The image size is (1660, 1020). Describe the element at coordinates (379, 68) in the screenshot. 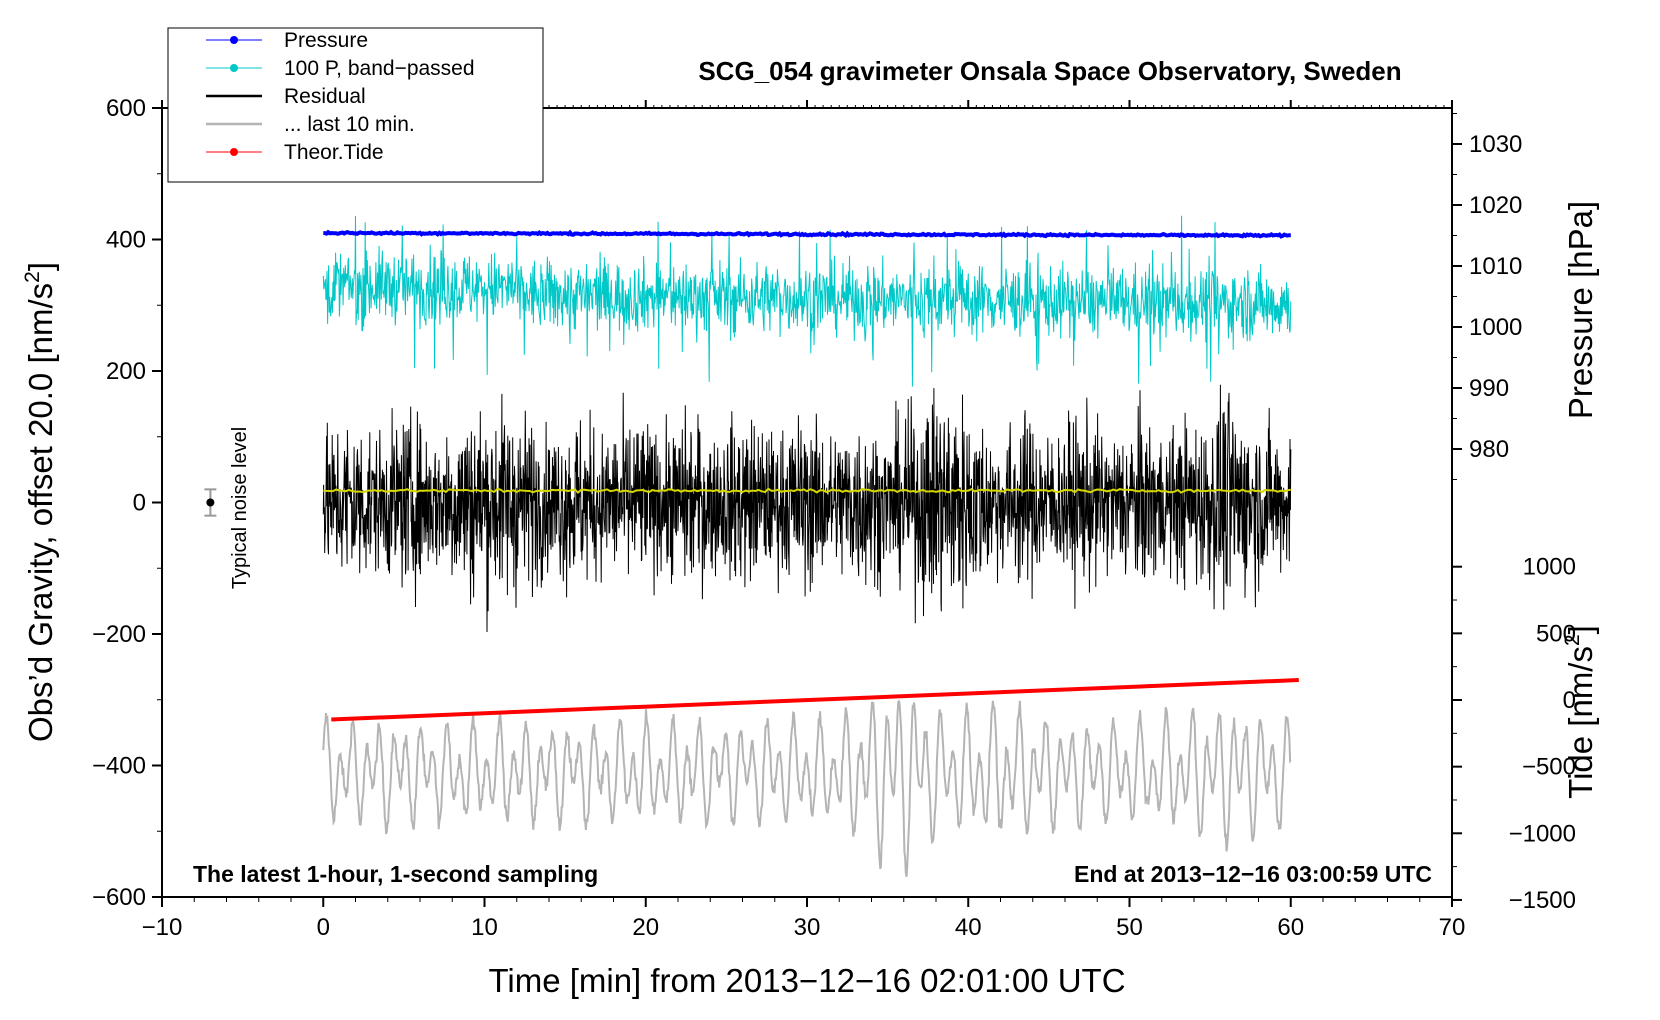

I see `legend-label: 100 P, band−passed` at that location.